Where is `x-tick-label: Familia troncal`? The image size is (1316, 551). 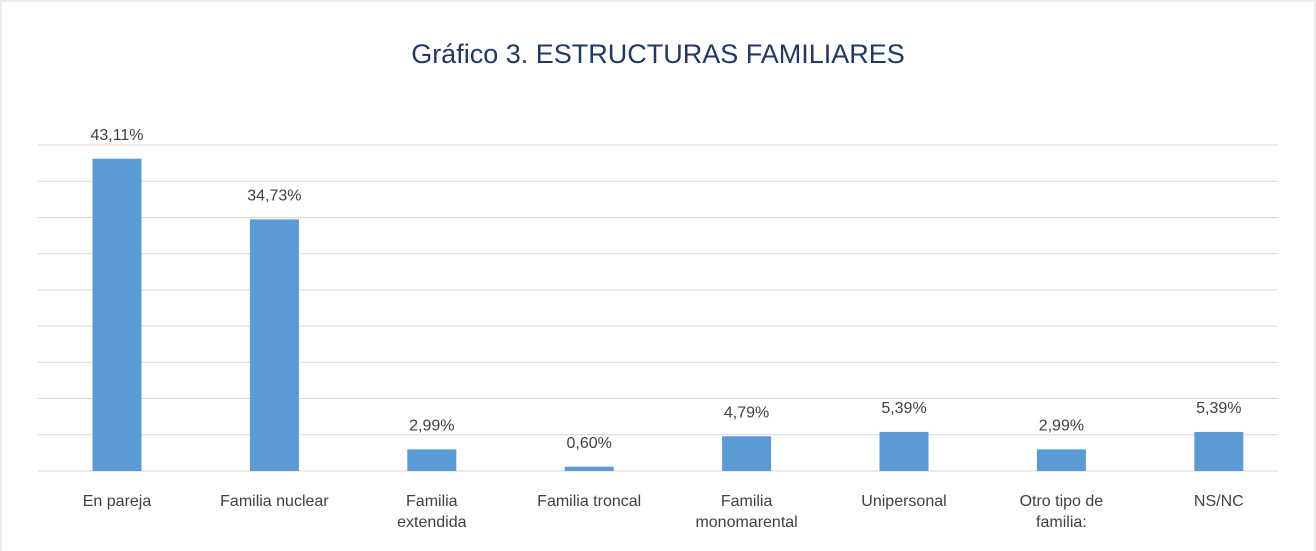 x-tick-label: Familia troncal is located at coordinates (589, 501).